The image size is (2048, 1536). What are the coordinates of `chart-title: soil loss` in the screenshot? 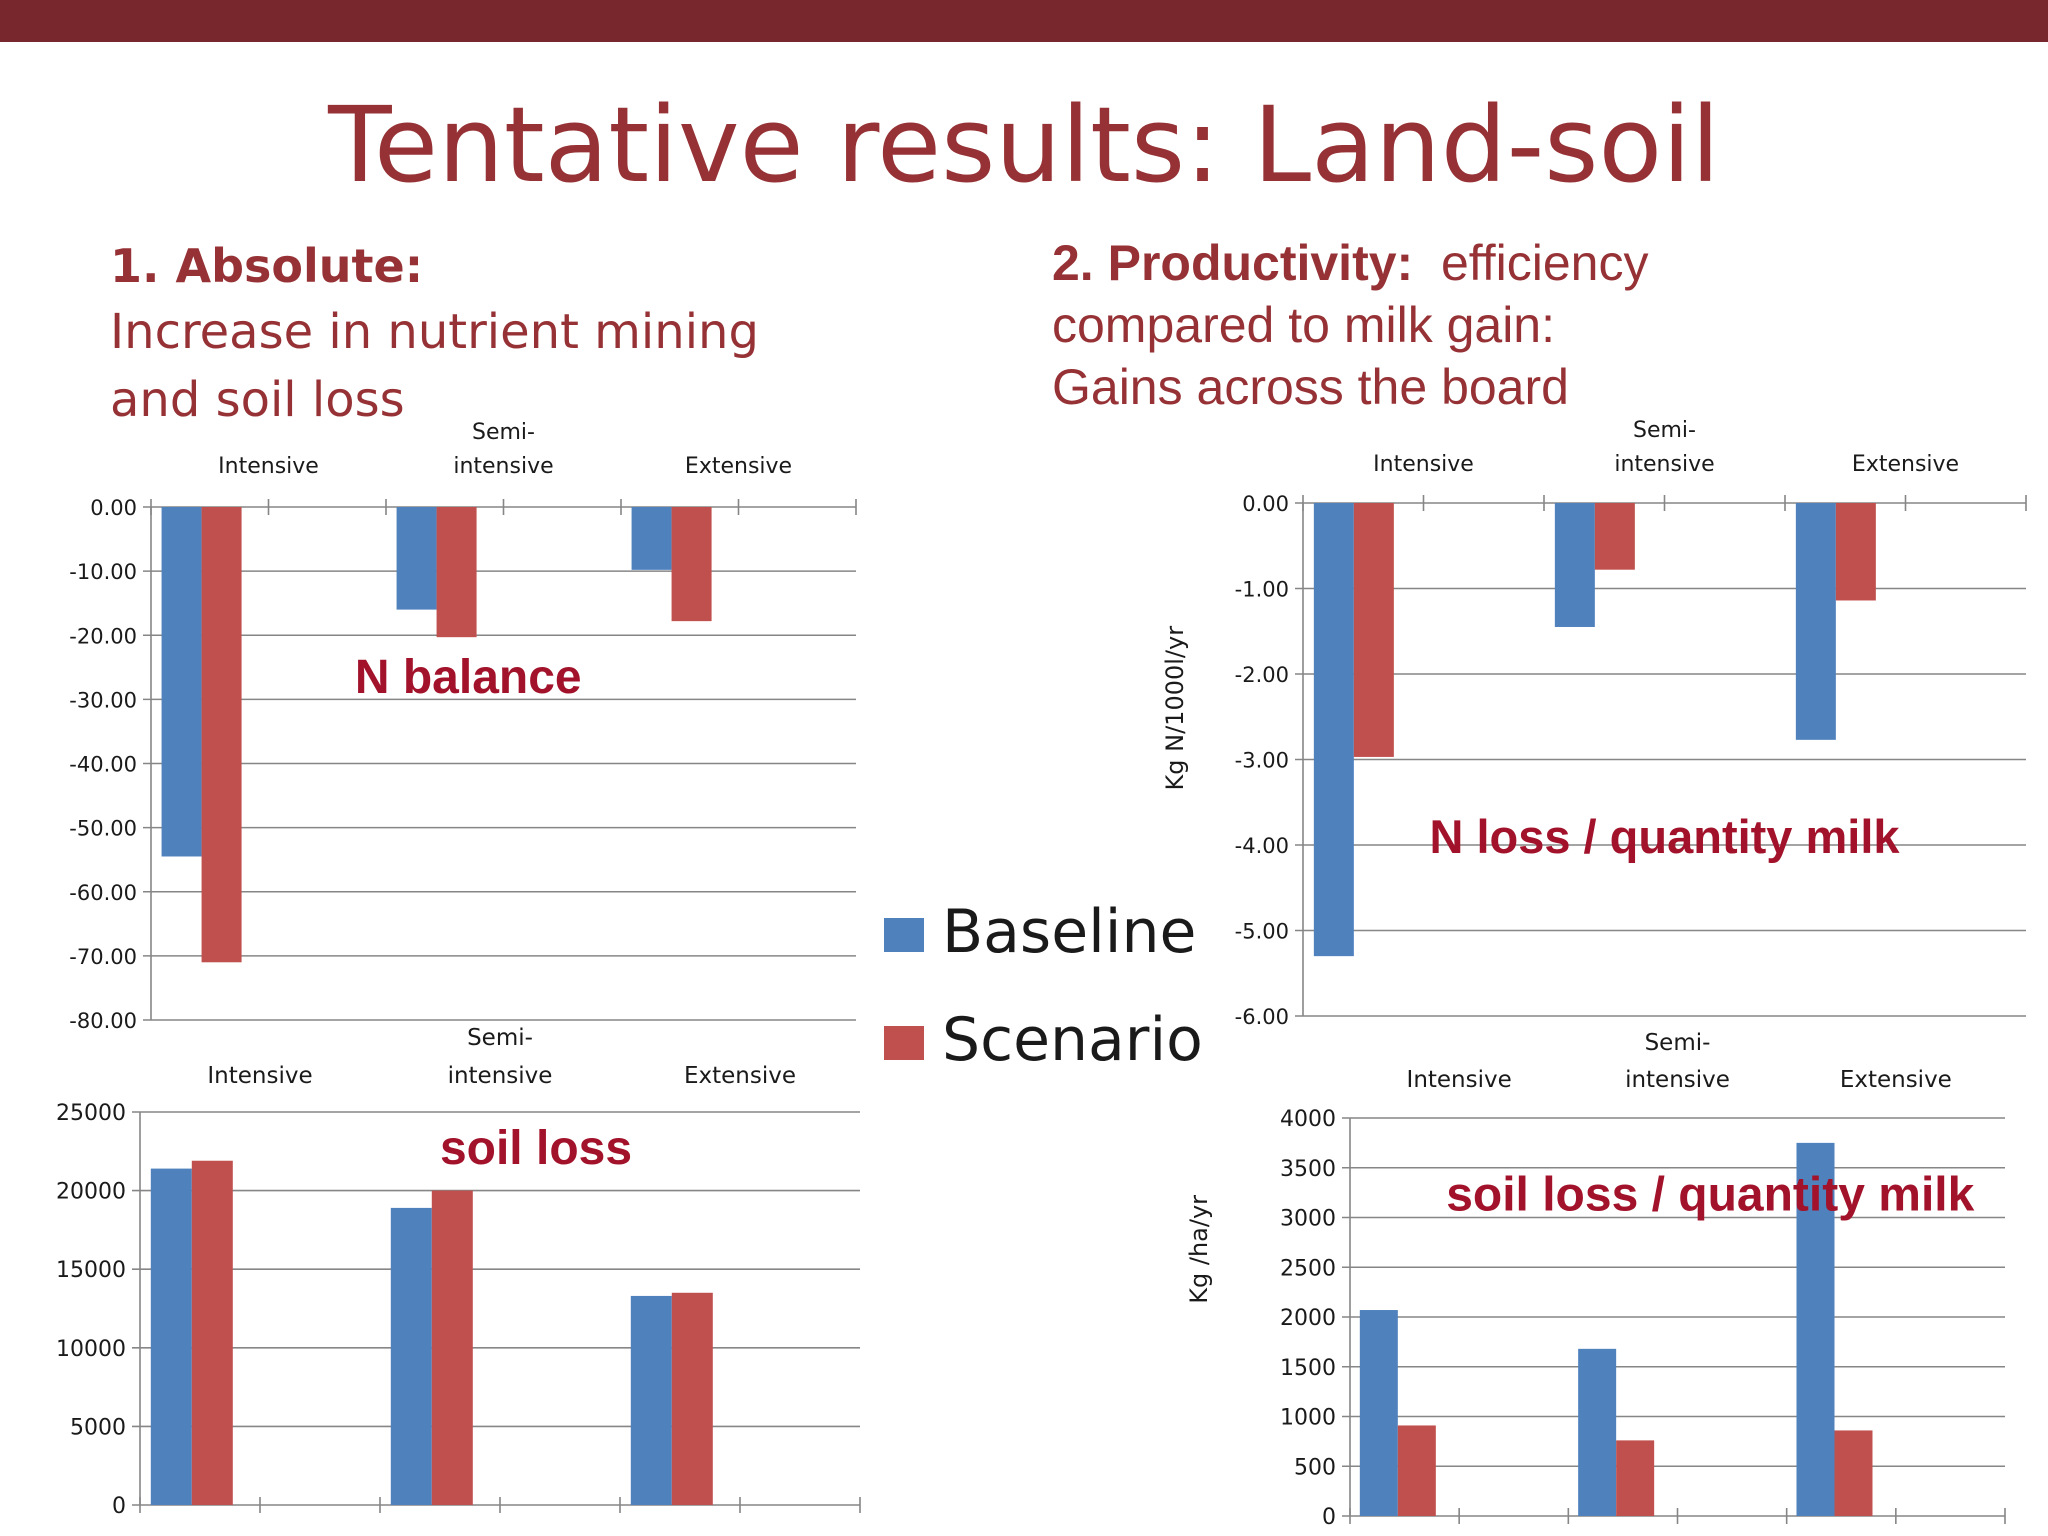 It's located at (536, 1148).